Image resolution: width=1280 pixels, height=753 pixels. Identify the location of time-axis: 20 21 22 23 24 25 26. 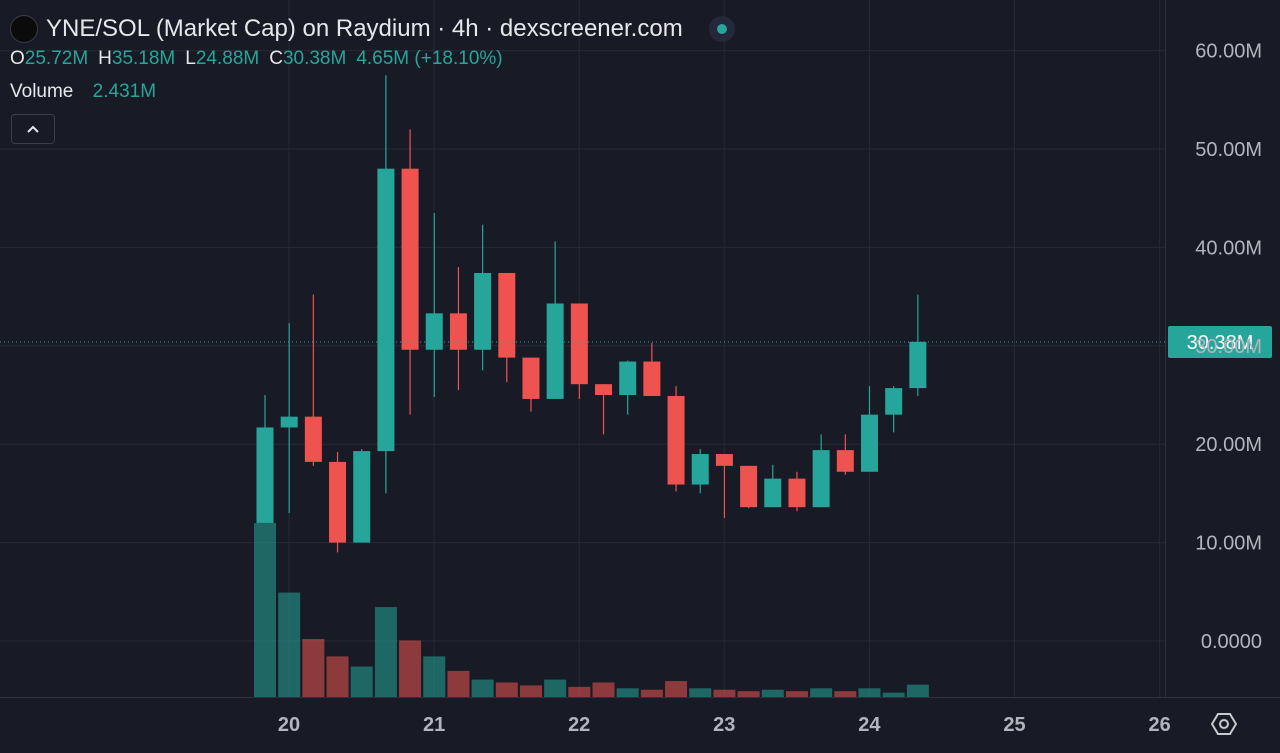
(724, 725).